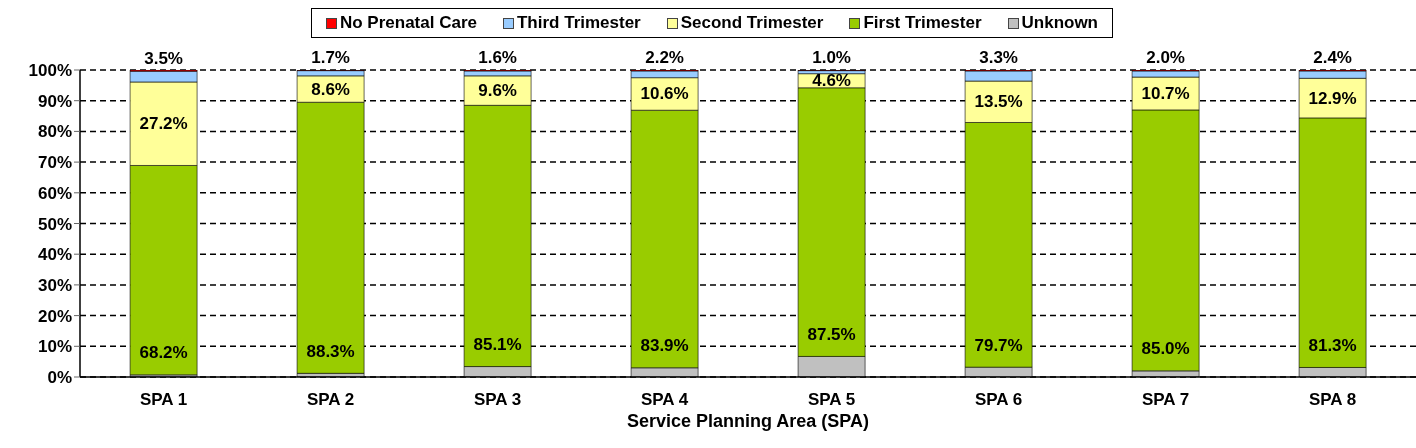  What do you see at coordinates (1332, 98) in the screenshot?
I see `data-label: 12.9%` at bounding box center [1332, 98].